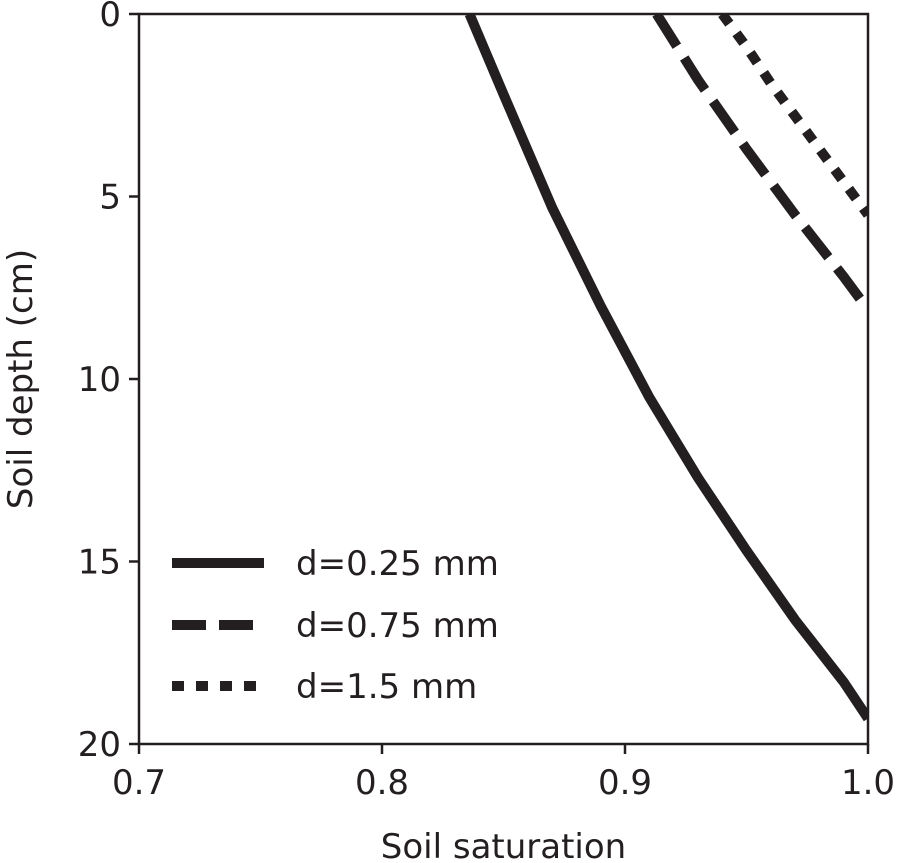  I want to click on series-line-d-1-5-mm, so click(793, 116).